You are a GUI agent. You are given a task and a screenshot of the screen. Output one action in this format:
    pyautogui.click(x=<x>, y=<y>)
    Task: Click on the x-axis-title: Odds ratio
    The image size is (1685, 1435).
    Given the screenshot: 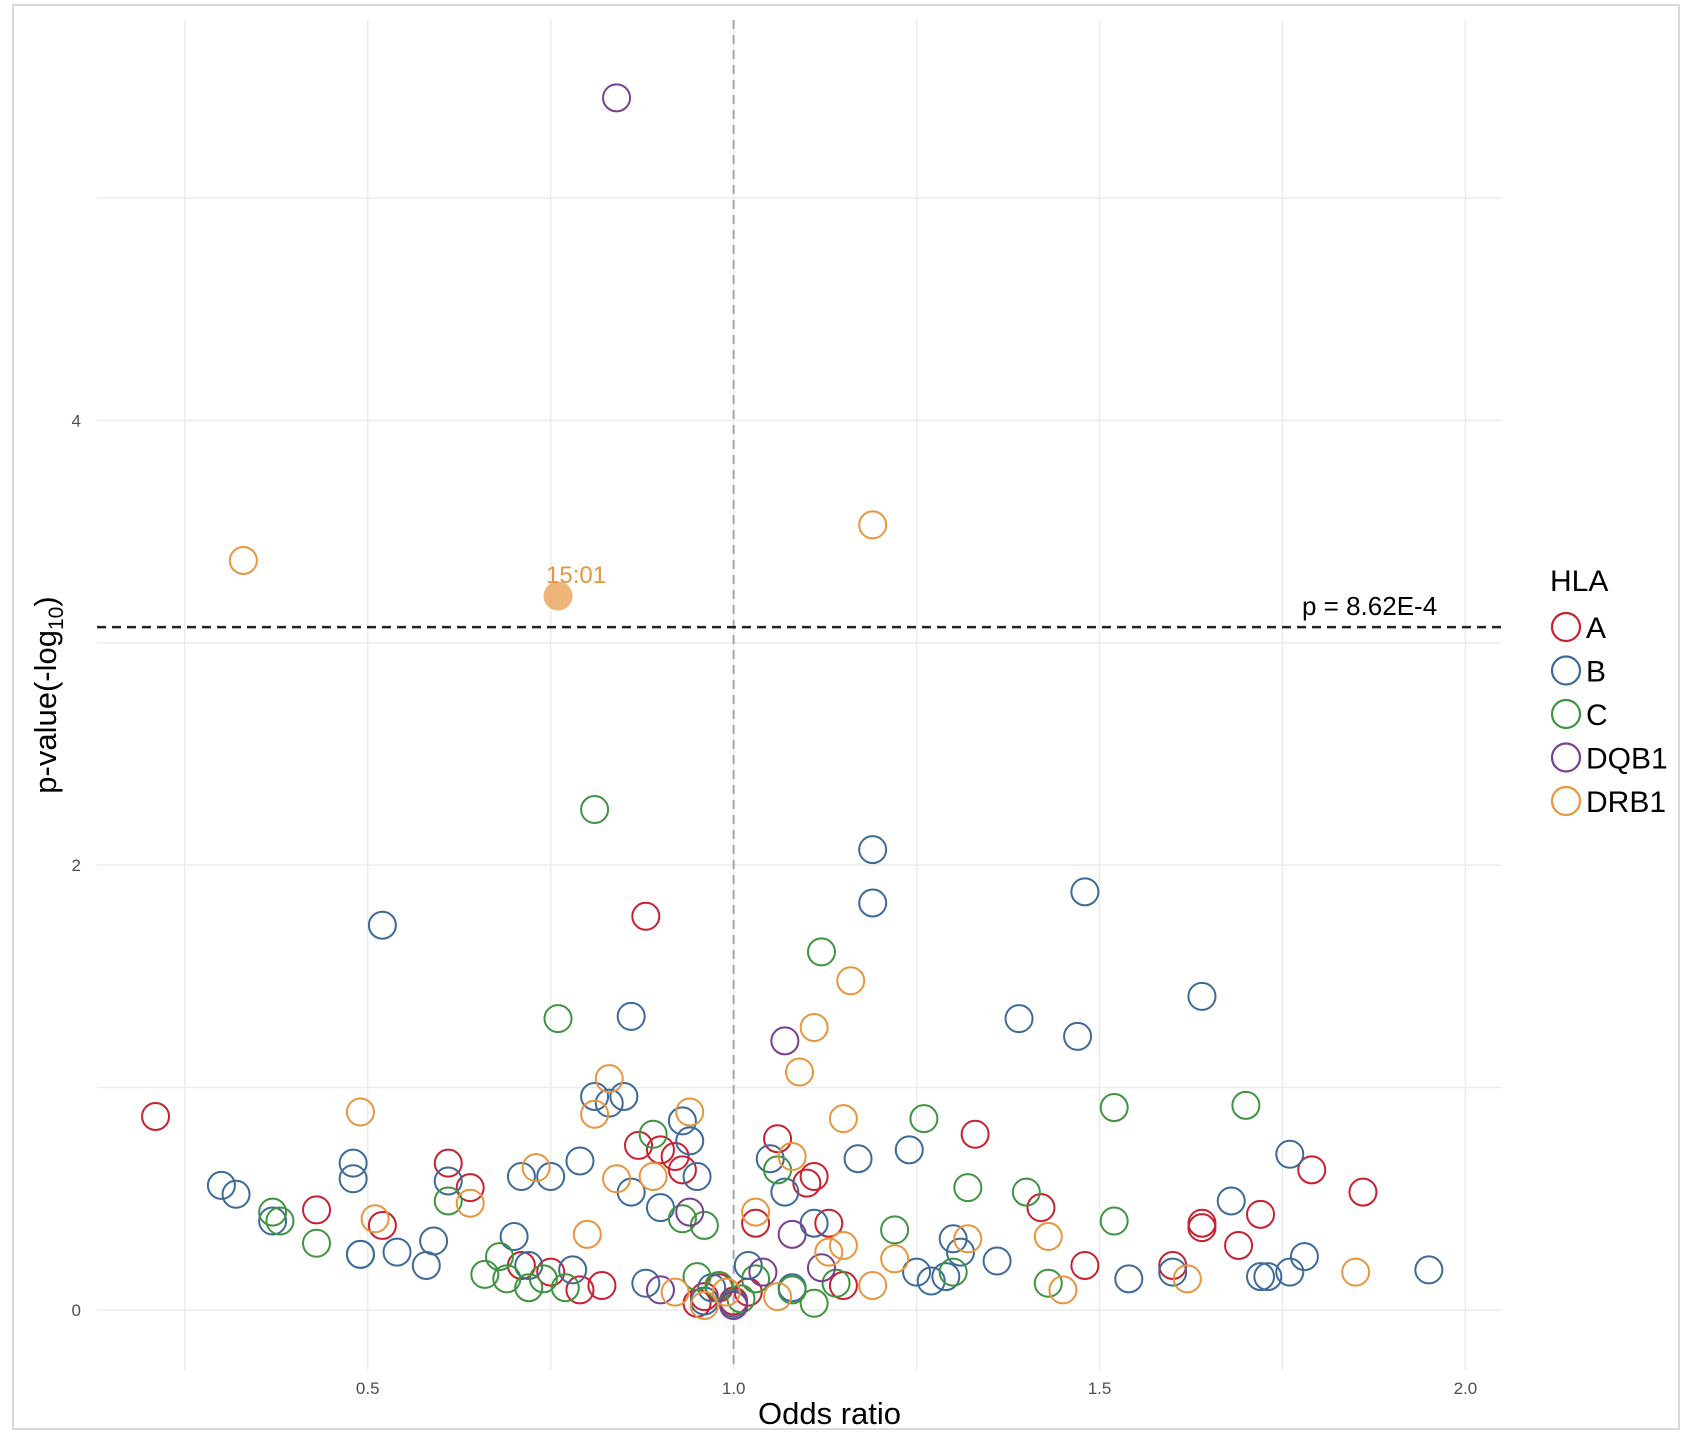 What is the action you would take?
    pyautogui.click(x=829, y=1413)
    